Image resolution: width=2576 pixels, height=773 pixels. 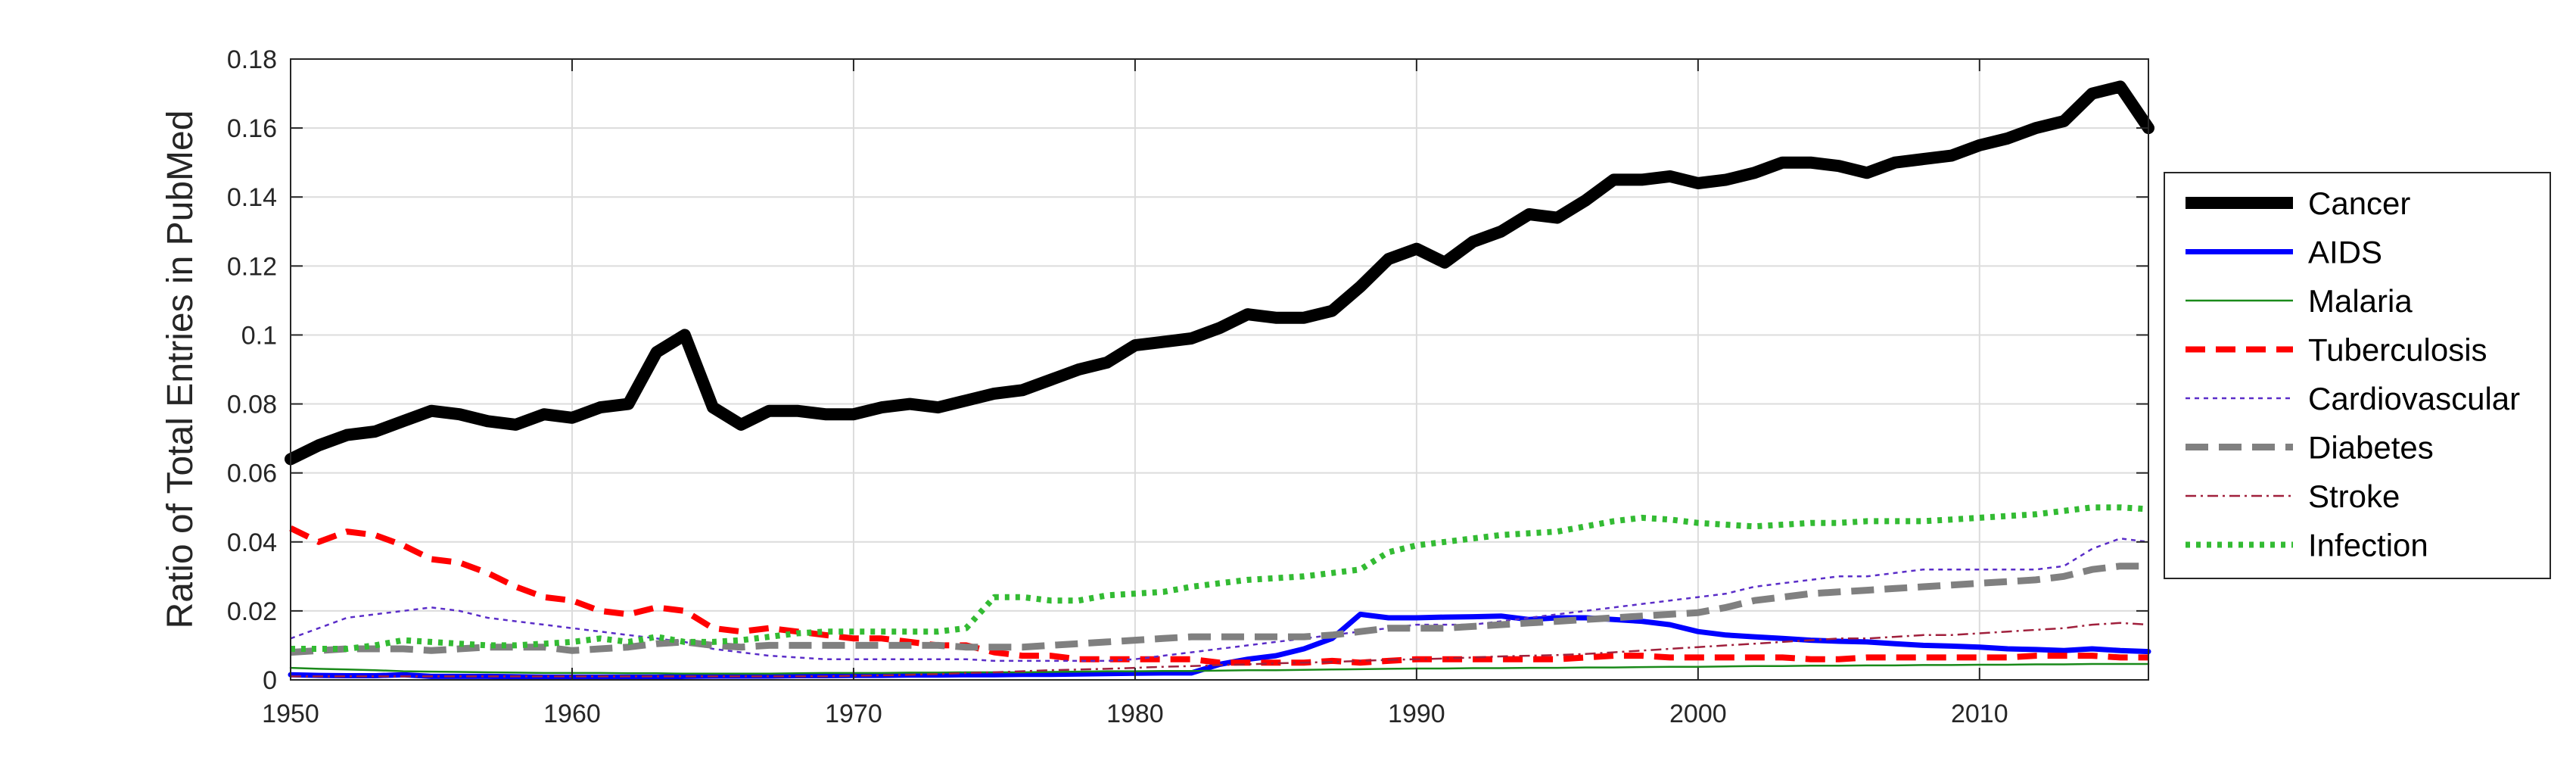 I want to click on legend-label-stroke: Stroke, so click(x=2354, y=496).